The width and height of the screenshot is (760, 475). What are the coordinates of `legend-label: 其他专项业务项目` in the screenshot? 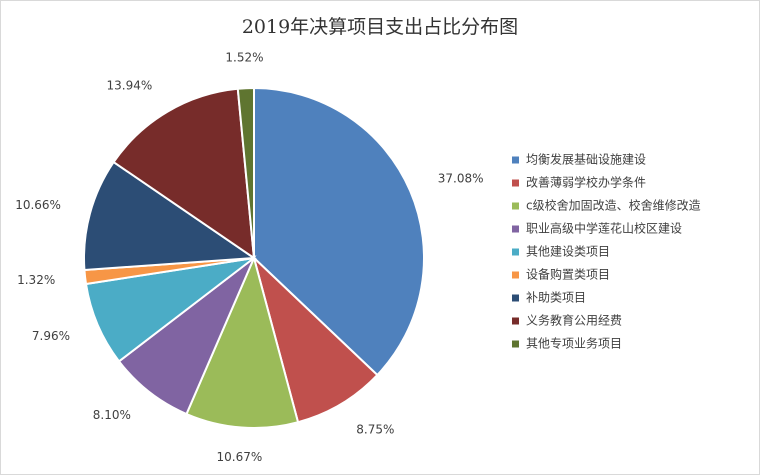 It's located at (574, 343).